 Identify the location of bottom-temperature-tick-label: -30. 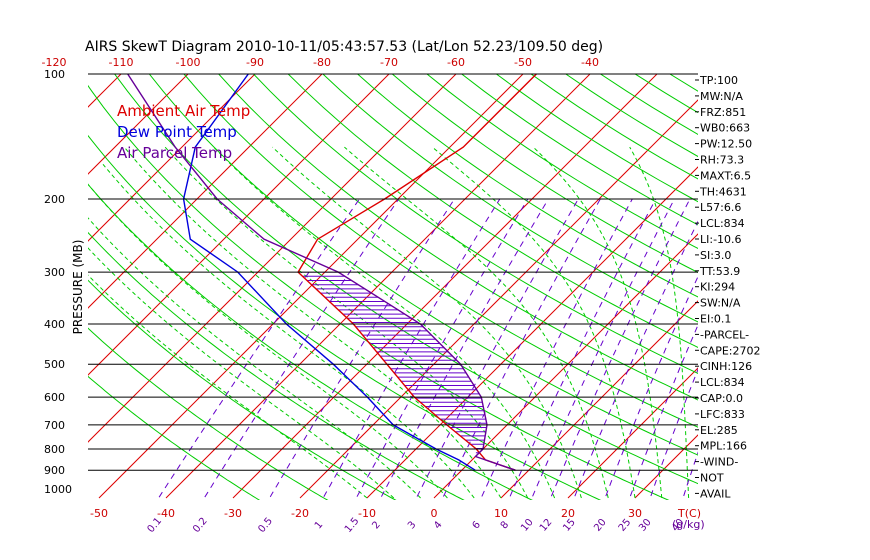
(233, 513).